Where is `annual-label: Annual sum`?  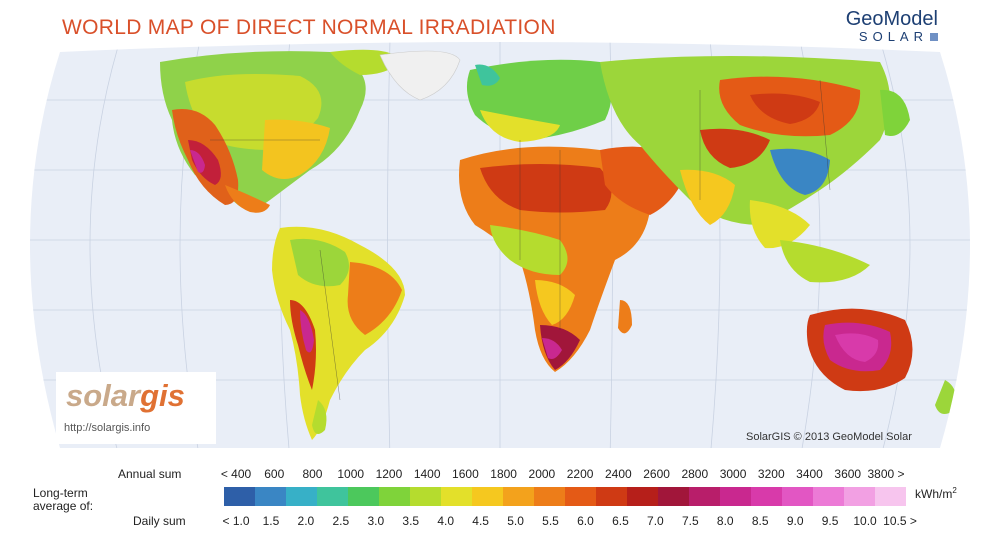
annual-label: Annual sum is located at coordinates (150, 474).